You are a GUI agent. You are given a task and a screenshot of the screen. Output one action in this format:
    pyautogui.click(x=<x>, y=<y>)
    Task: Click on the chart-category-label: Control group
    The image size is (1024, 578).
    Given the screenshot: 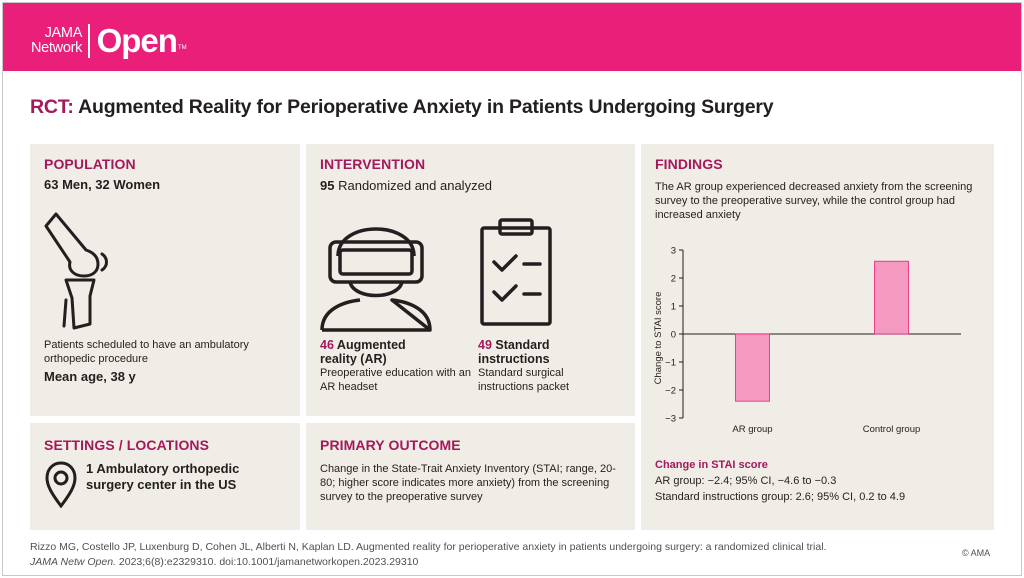 What is the action you would take?
    pyautogui.click(x=892, y=429)
    